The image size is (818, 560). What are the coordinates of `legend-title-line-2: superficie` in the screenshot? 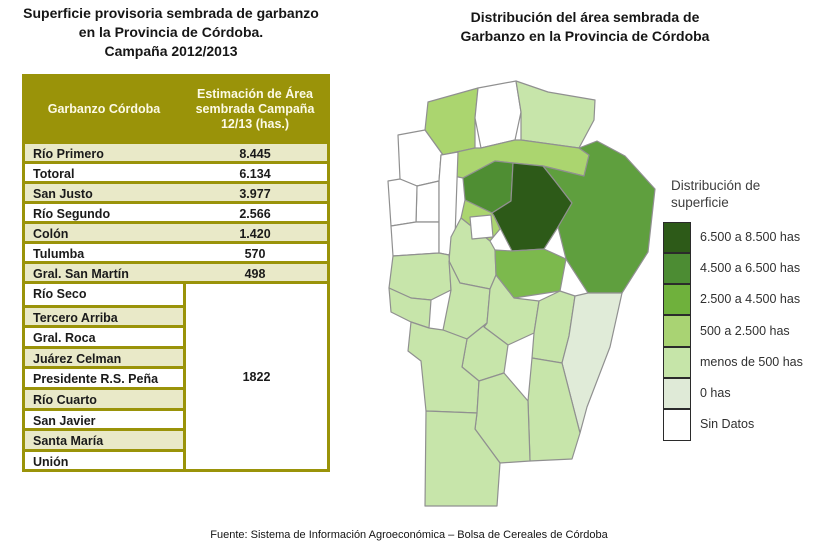 It's located at (700, 202).